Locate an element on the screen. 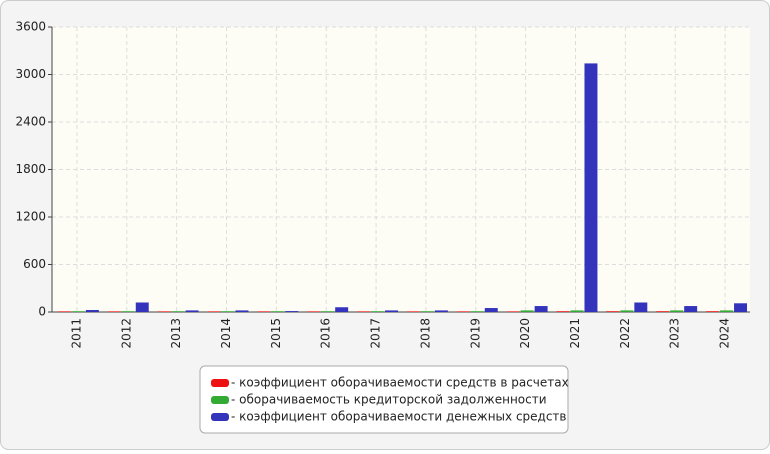 The width and height of the screenshot is (770, 454). x-tick-label: 2020 is located at coordinates (525, 333).